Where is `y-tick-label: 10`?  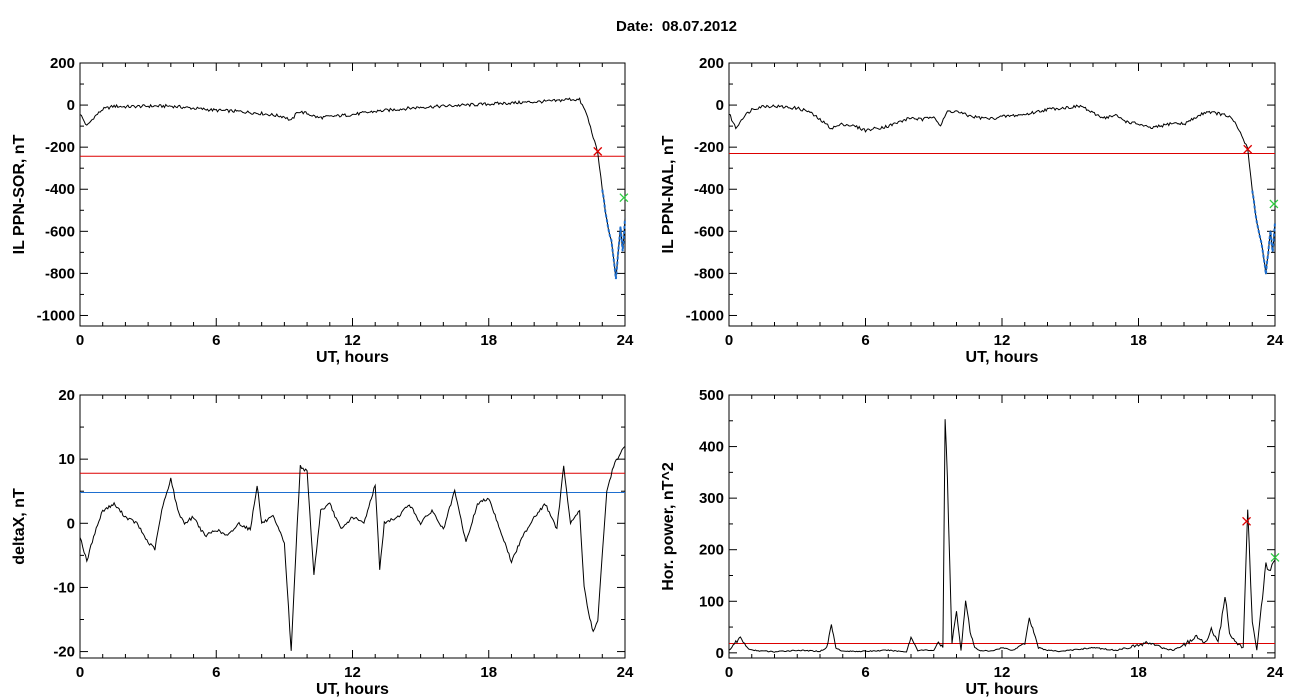
y-tick-label: 10 is located at coordinates (66, 459).